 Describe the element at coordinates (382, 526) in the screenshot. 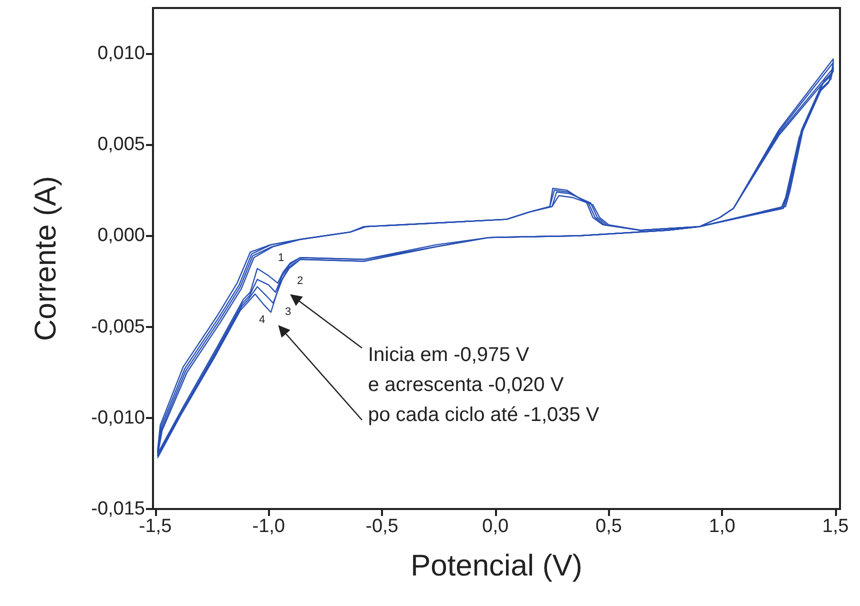

I see `x-tick-label: -0,5` at that location.